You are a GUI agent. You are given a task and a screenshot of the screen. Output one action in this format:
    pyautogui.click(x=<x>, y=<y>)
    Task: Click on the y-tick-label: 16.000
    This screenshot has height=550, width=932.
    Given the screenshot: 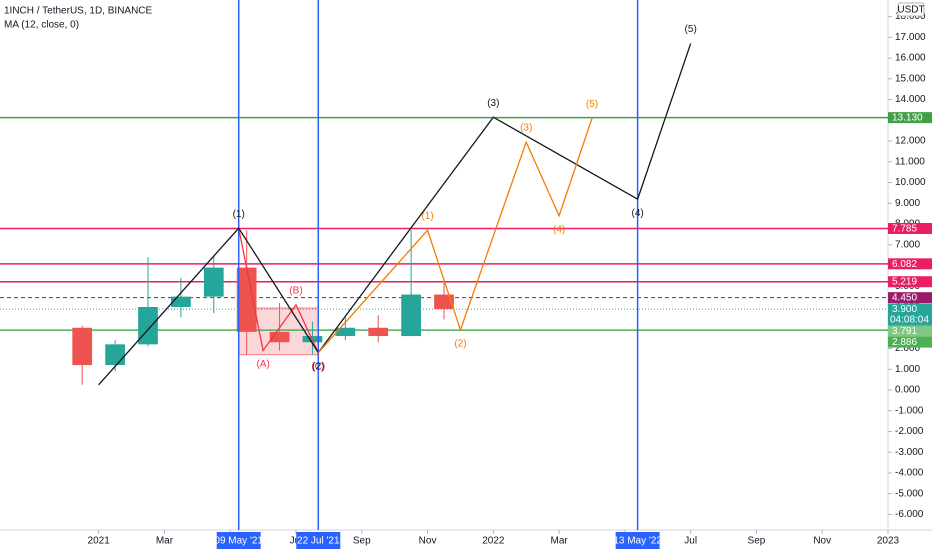 What is the action you would take?
    pyautogui.click(x=910, y=58)
    